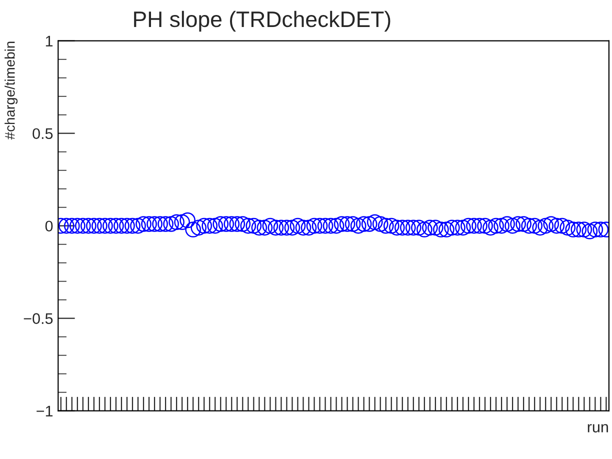 The image size is (612, 459). I want to click on y-tick-label: −0.5, so click(38, 318).